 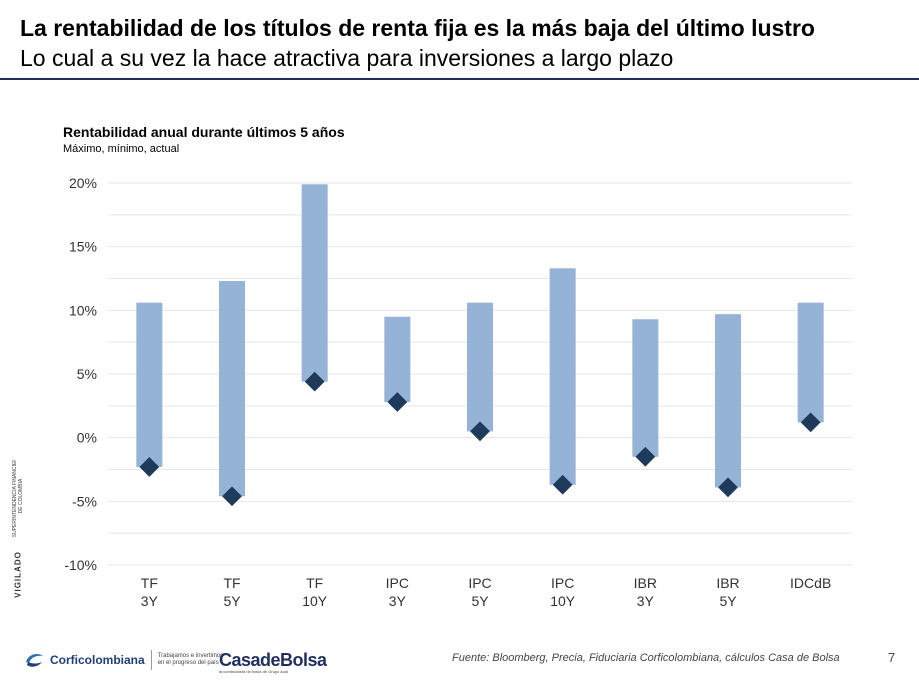 I want to click on y-tick-label: 5%, so click(x=87, y=374).